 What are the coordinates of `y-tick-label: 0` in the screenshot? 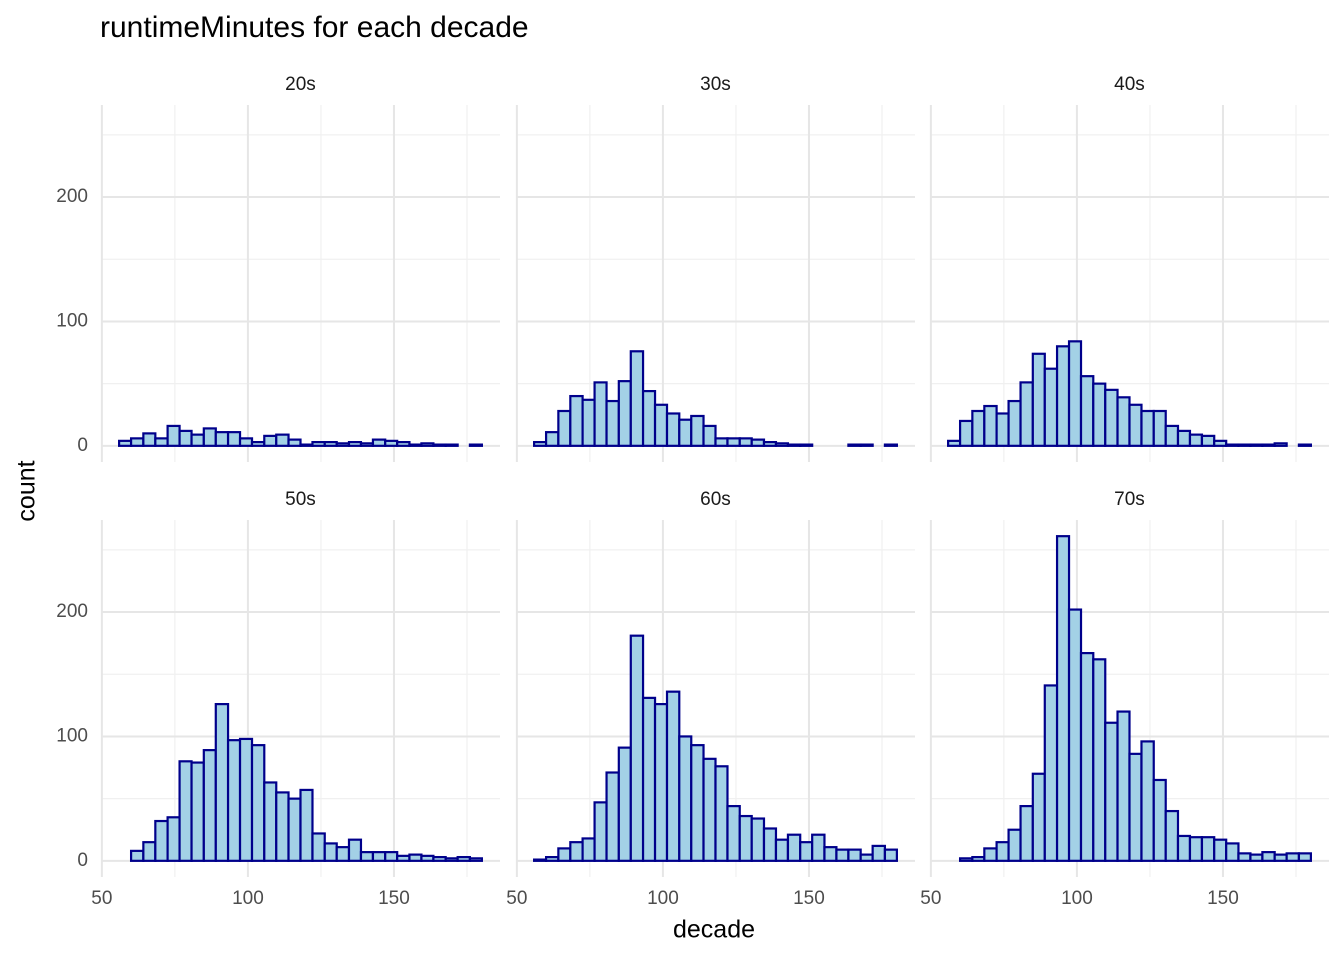 It's located at (82, 445).